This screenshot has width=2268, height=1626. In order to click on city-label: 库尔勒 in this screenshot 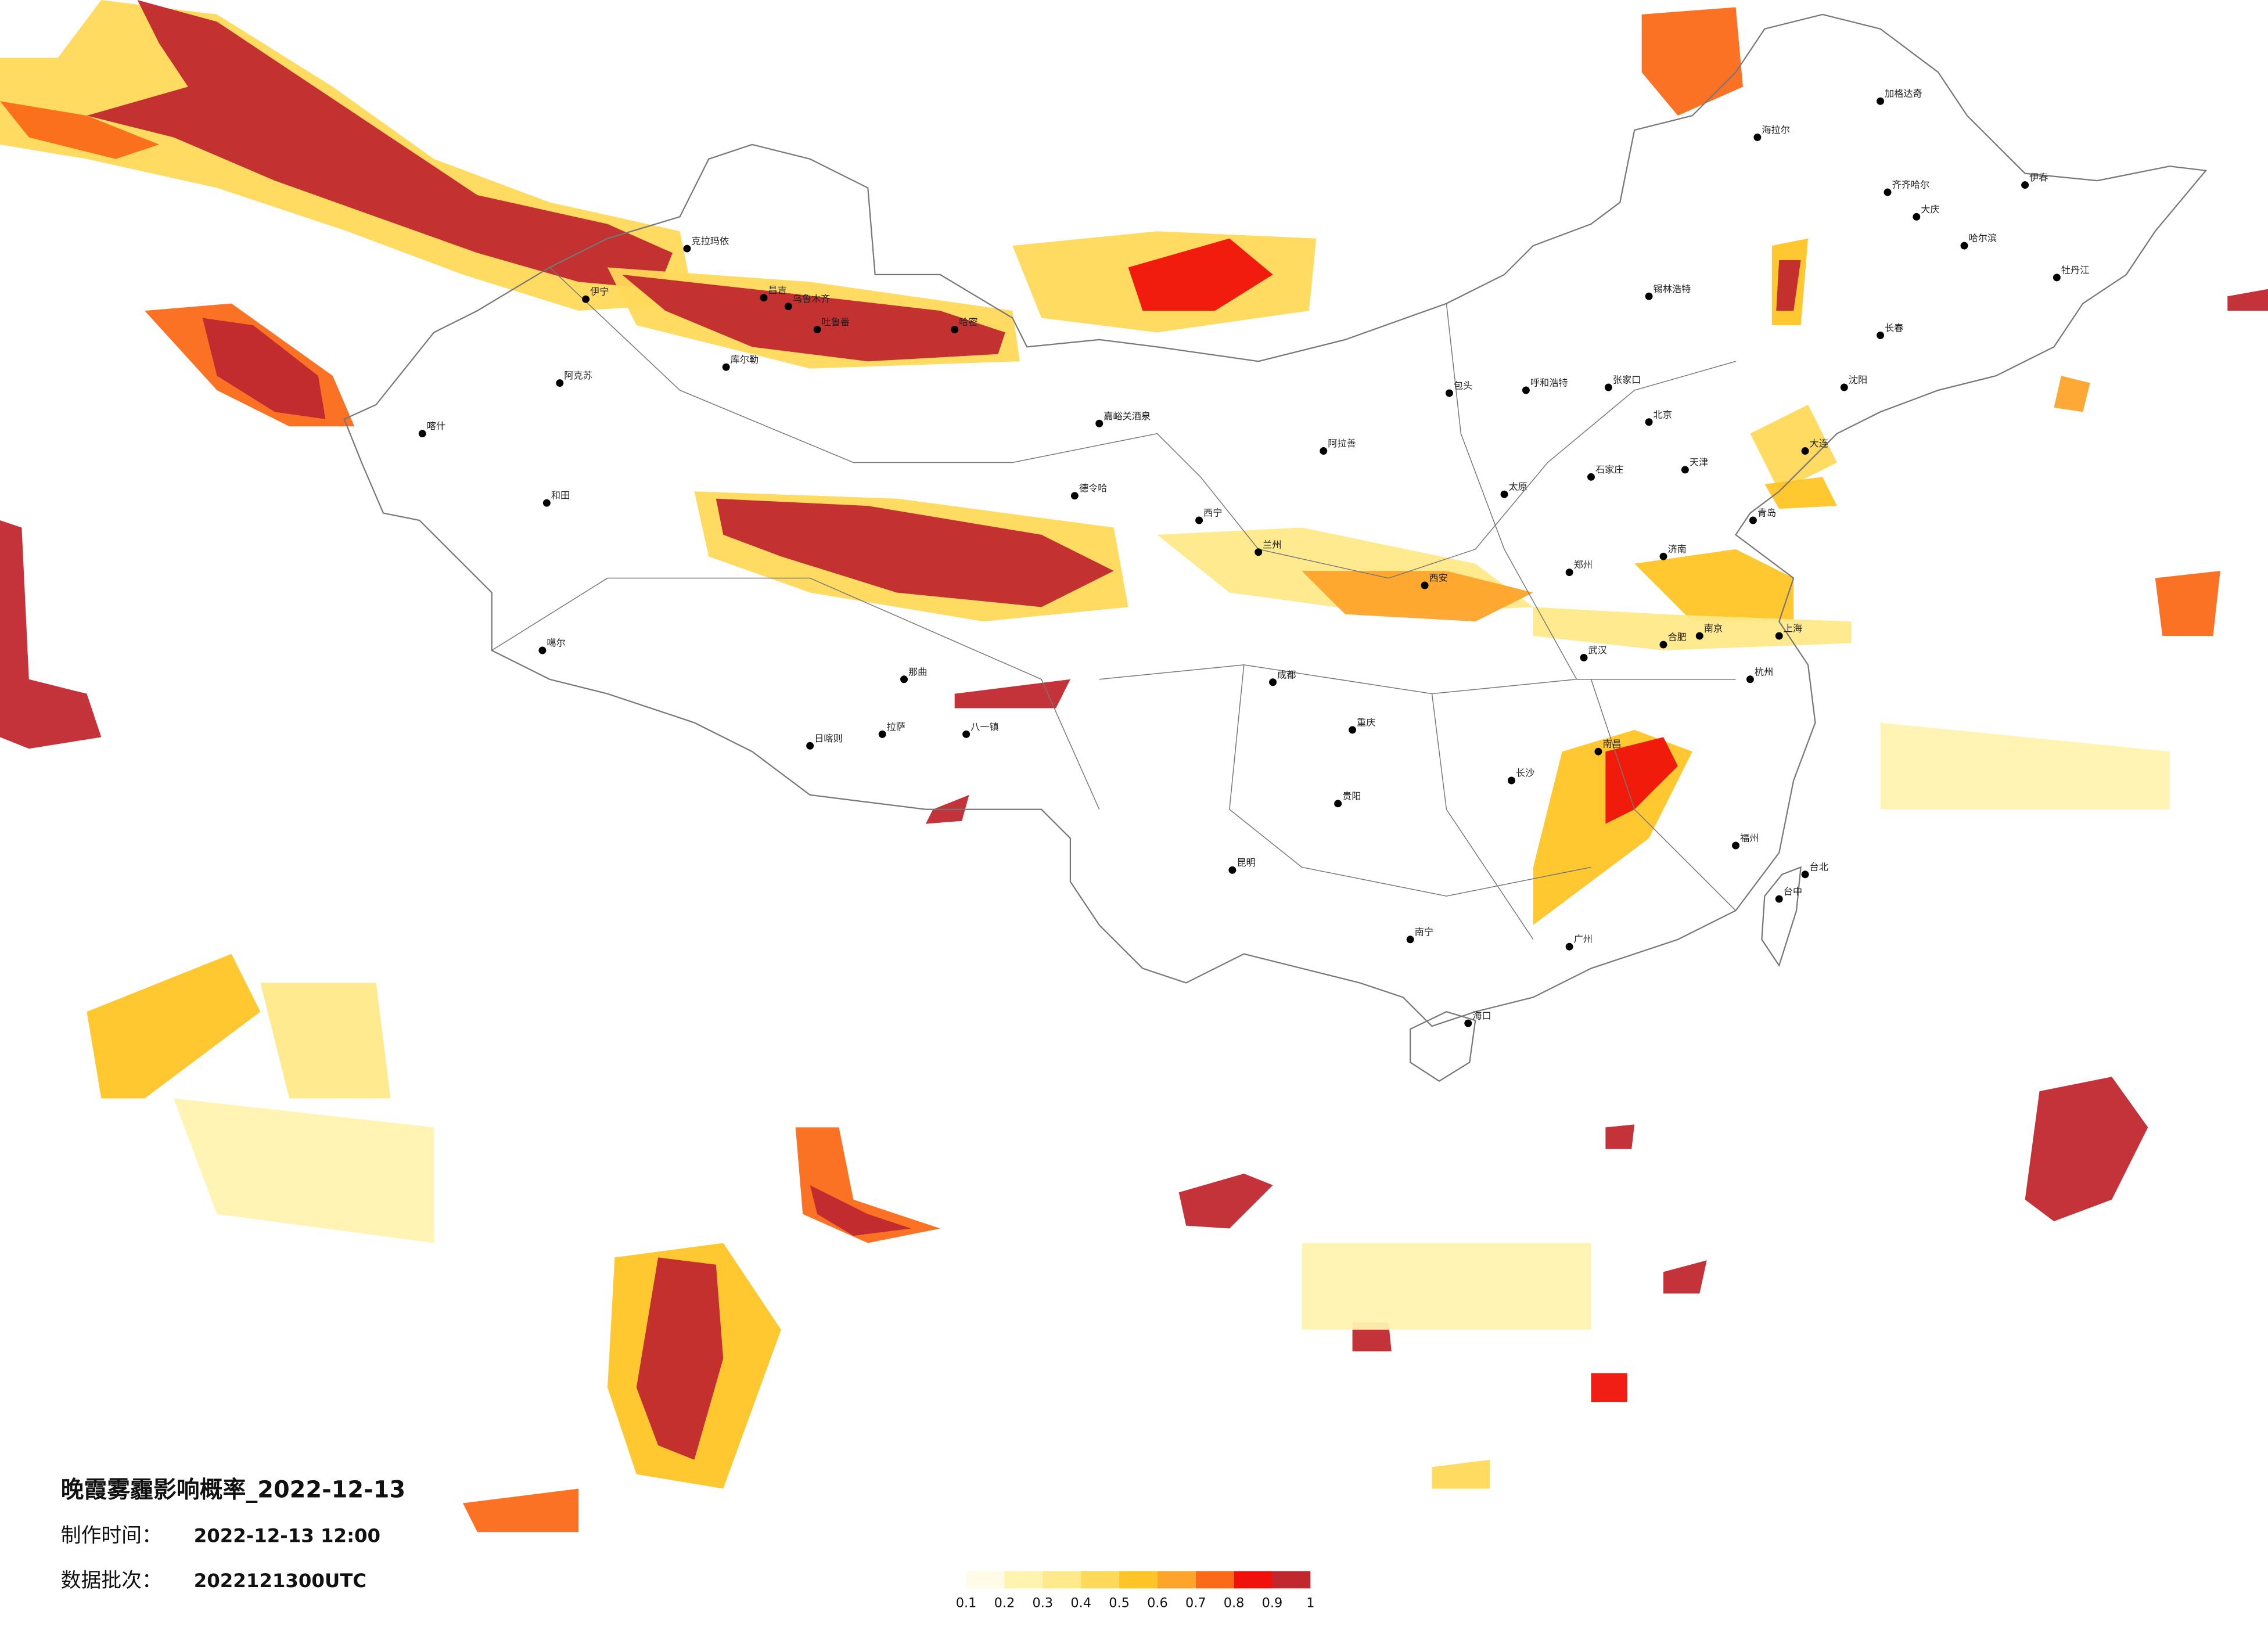, I will do `click(745, 359)`.